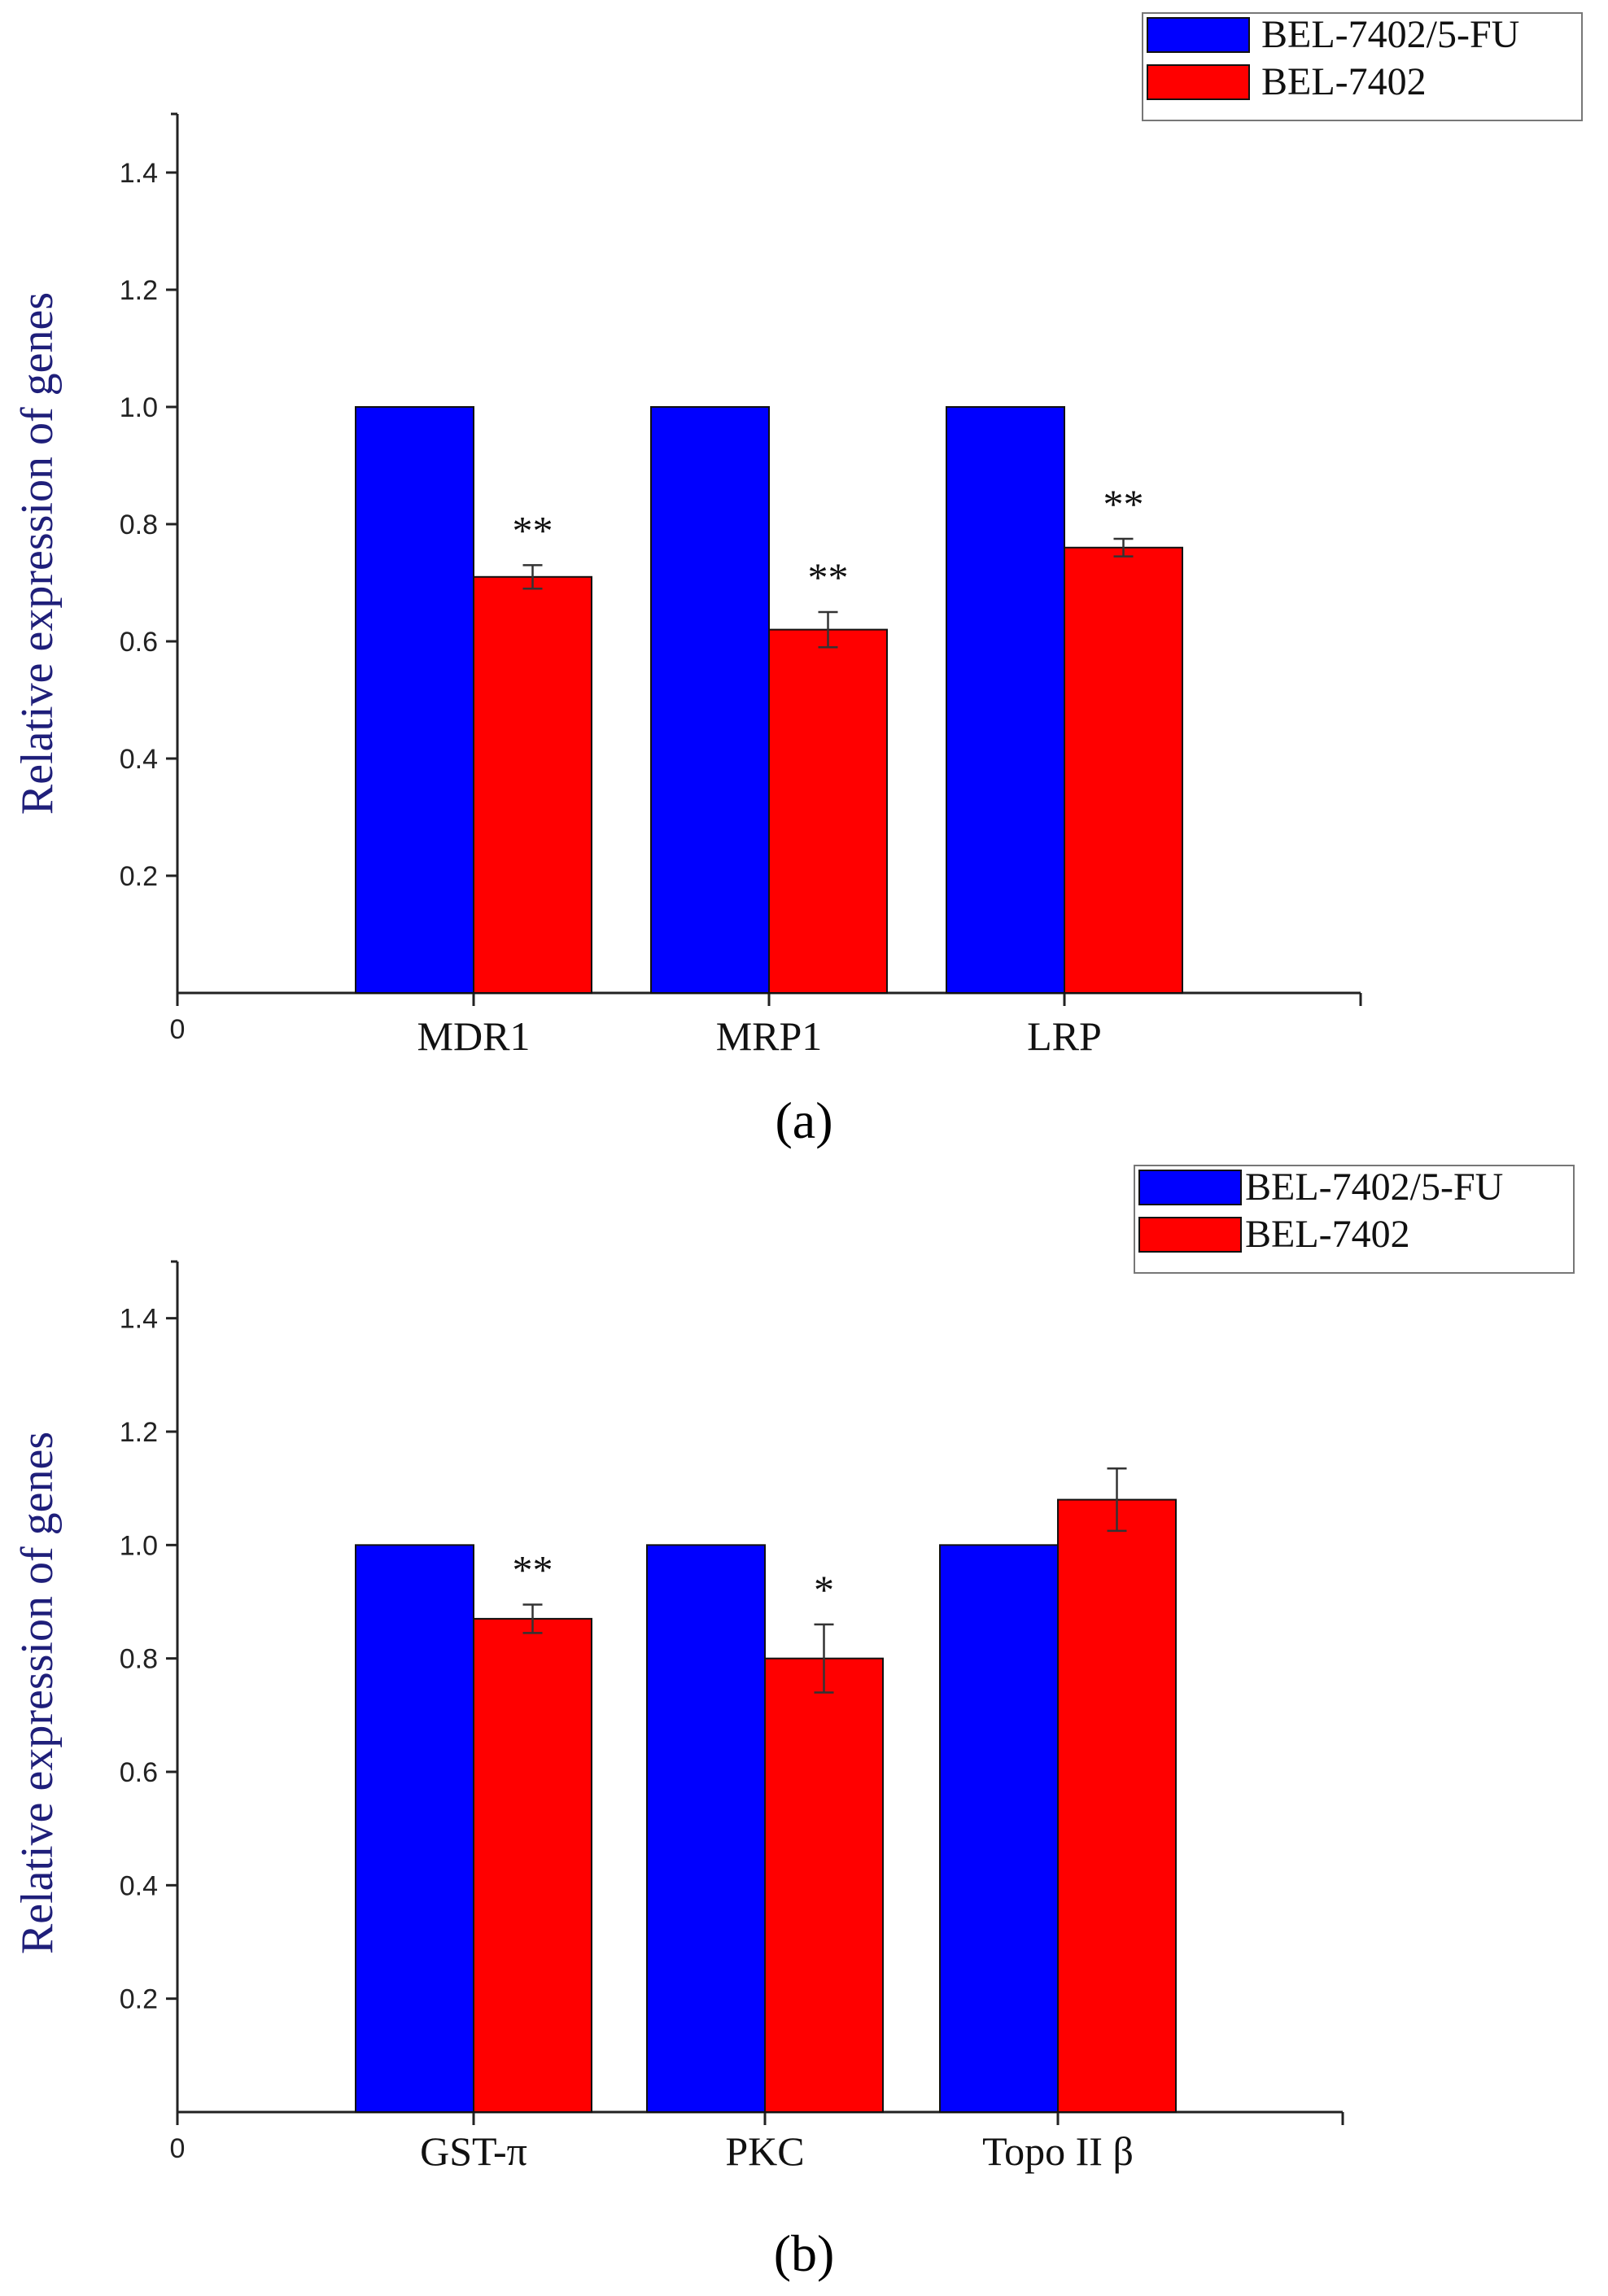  What do you see at coordinates (1058, 2151) in the screenshot?
I see `category-label: Topo II β` at bounding box center [1058, 2151].